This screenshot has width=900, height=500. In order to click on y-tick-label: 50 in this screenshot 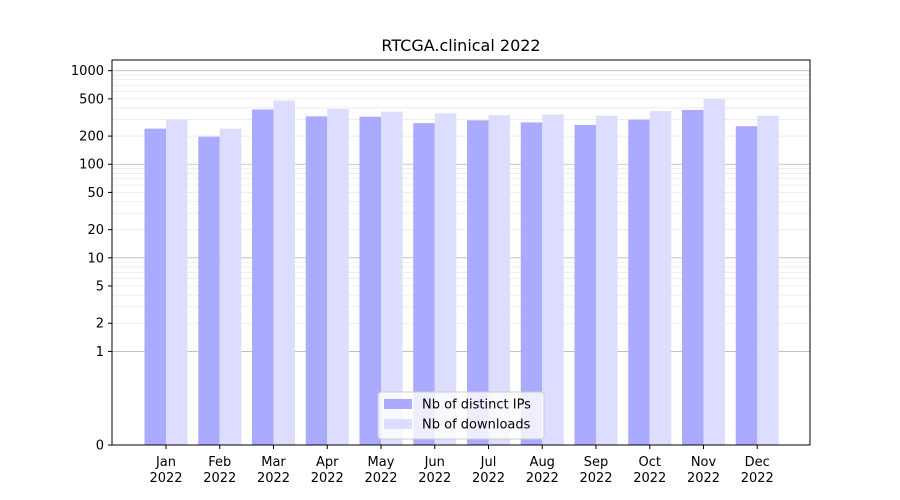, I will do `click(95, 193)`.